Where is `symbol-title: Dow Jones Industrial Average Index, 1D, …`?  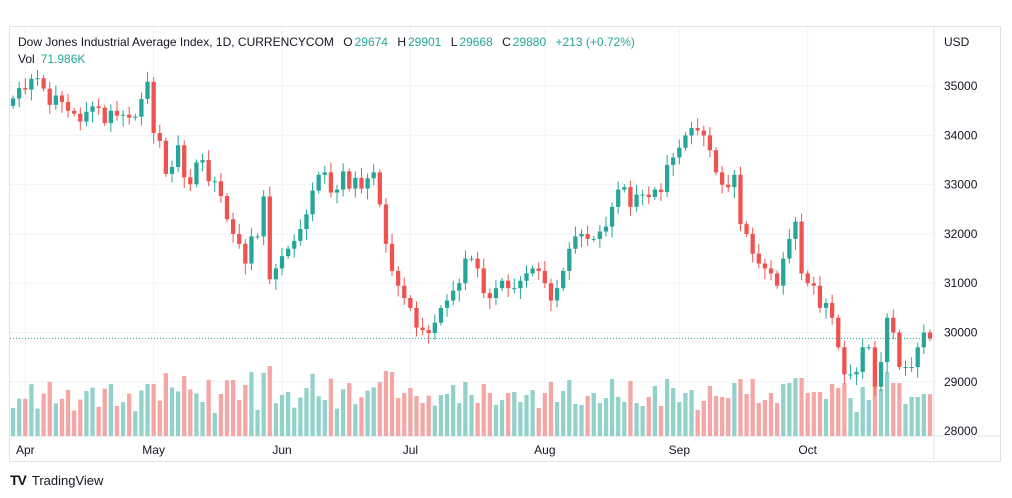 symbol-title: Dow Jones Industrial Average Index, 1D, … is located at coordinates (176, 42).